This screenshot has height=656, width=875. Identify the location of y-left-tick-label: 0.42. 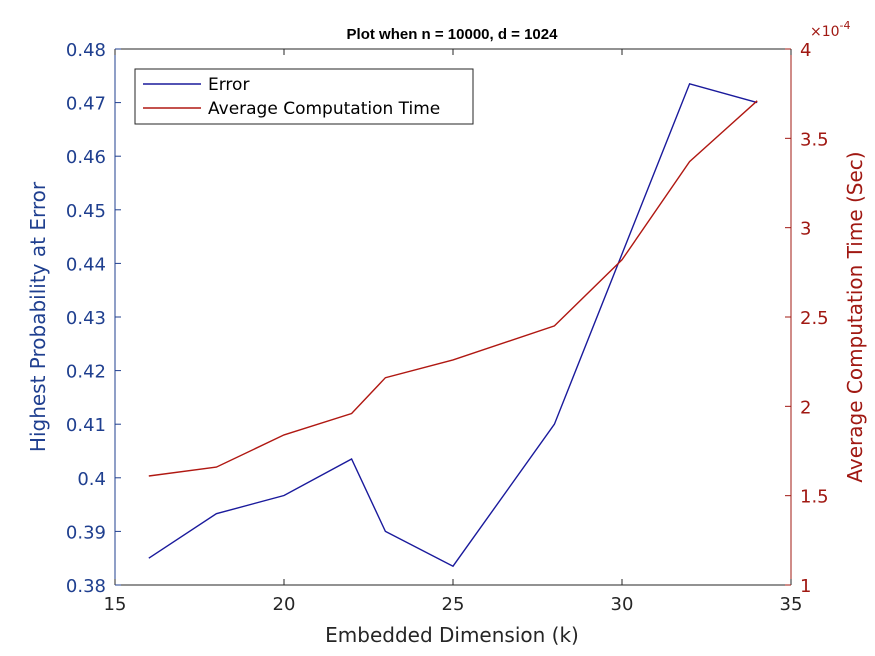
(86, 372).